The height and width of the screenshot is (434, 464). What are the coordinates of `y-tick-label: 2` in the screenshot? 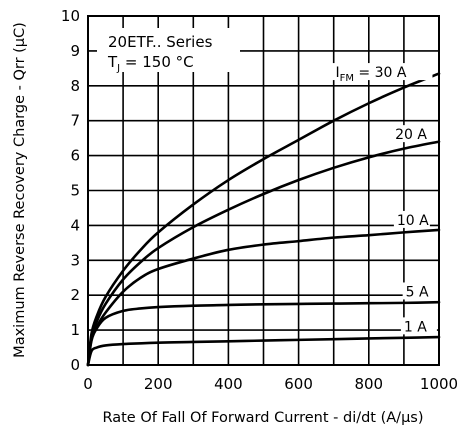 It's located at (75, 295).